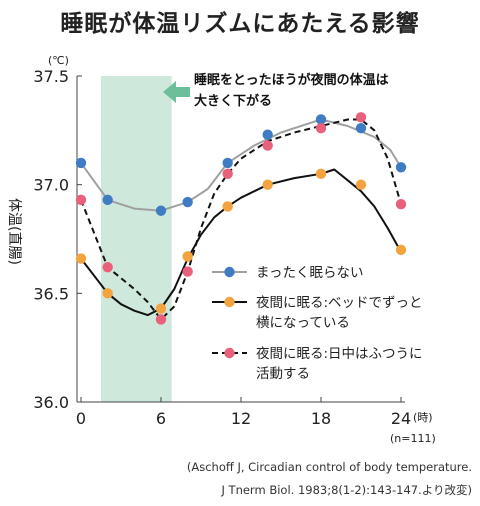 This screenshot has width=480, height=506. What do you see at coordinates (401, 418) in the screenshot?
I see `x-tick-label: 24` at bounding box center [401, 418].